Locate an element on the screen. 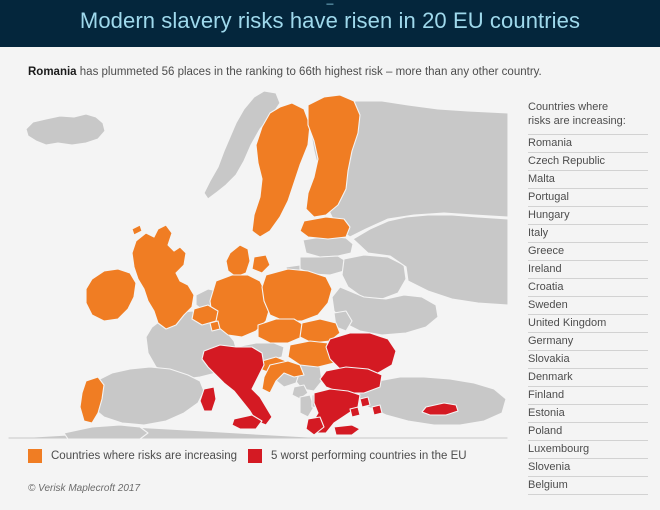  country-portugal is located at coordinates (92, 400).